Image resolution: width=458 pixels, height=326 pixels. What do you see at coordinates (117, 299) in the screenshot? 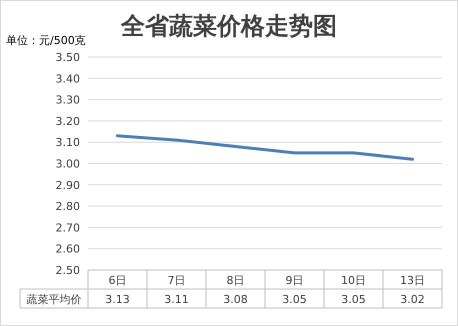
I see `data-label: 3.13` at bounding box center [117, 299].